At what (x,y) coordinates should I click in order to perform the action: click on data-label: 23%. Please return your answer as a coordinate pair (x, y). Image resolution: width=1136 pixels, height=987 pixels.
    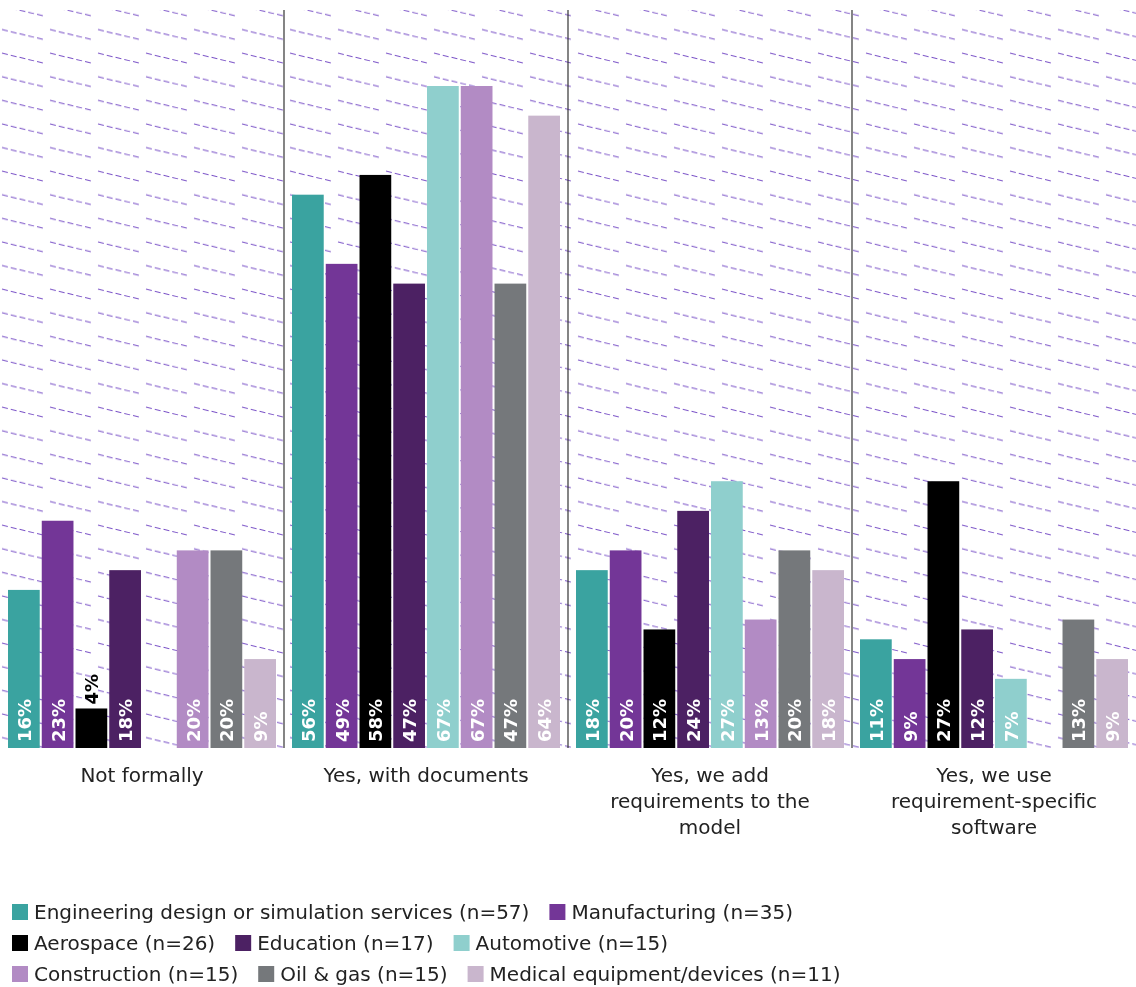
    Looking at the image, I should click on (58, 720).